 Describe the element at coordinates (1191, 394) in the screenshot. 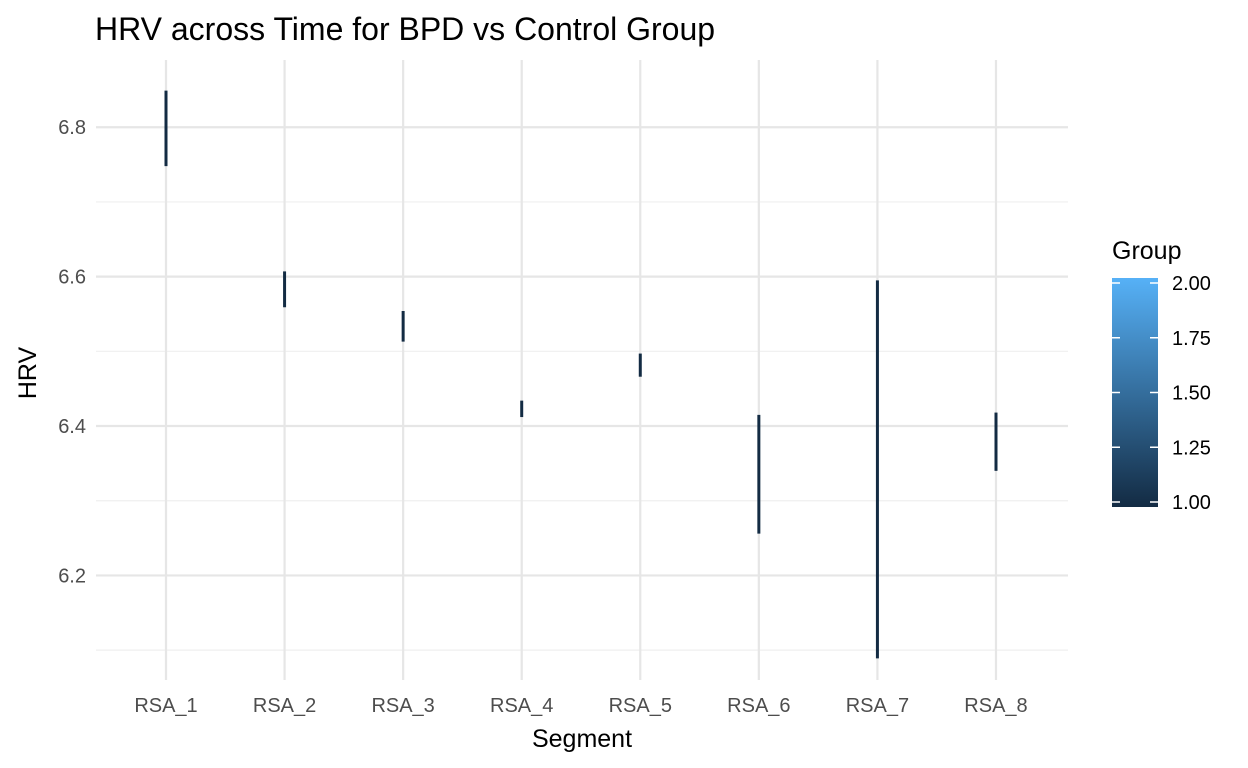

I see `colorbar-tick-label: 1.50` at that location.